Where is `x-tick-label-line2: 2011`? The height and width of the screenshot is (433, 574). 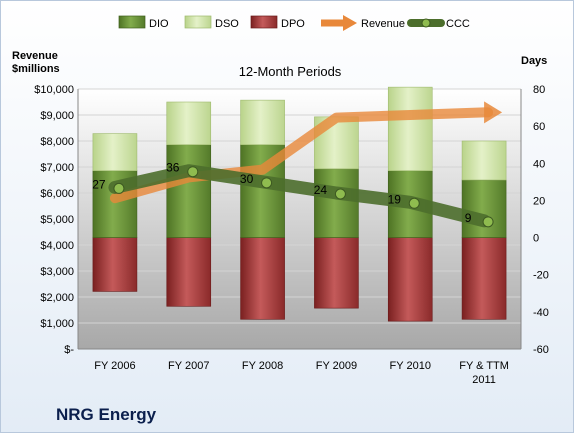 x-tick-label-line2: 2011 is located at coordinates (484, 380).